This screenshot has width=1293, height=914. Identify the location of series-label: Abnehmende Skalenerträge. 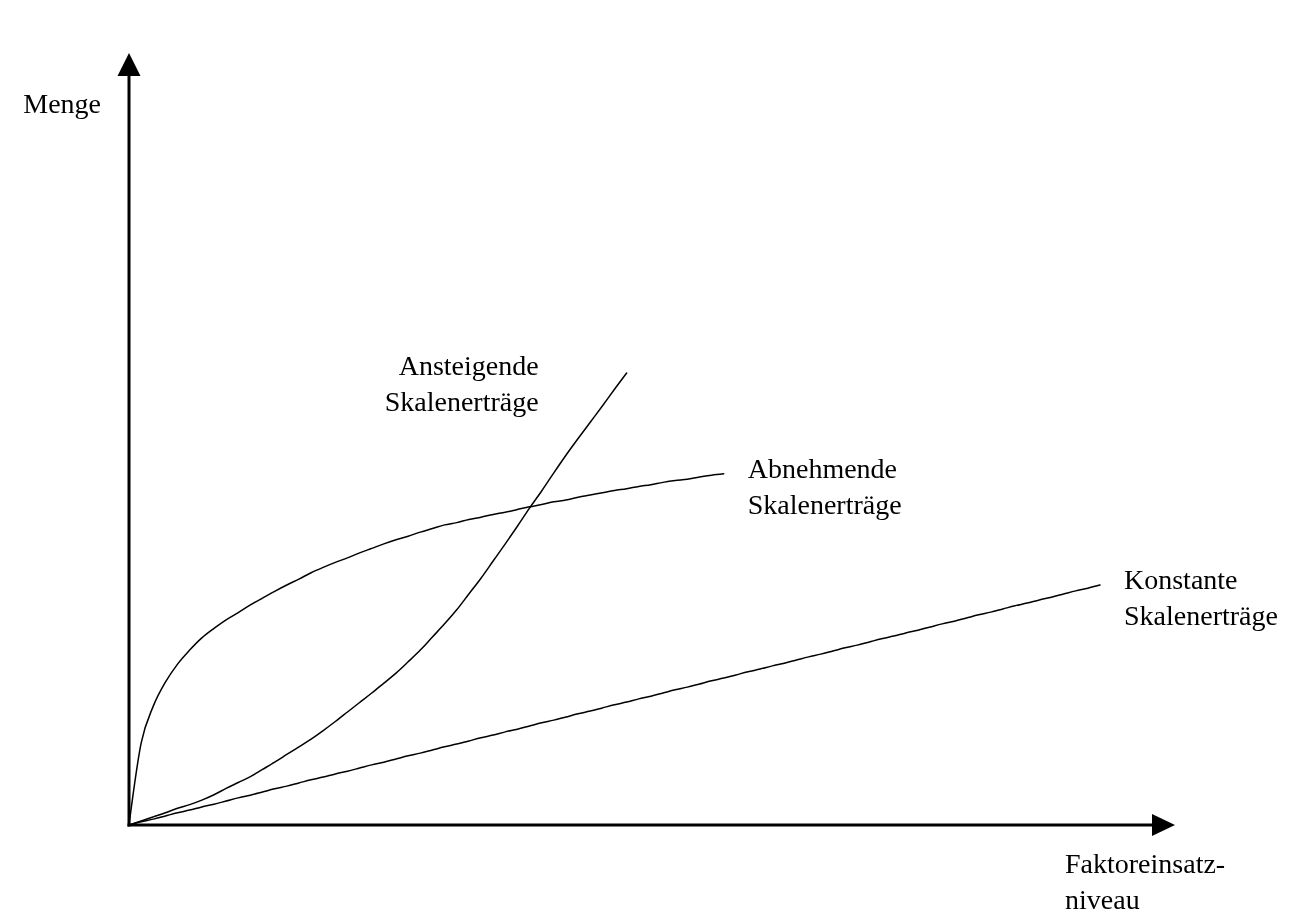
(824, 486).